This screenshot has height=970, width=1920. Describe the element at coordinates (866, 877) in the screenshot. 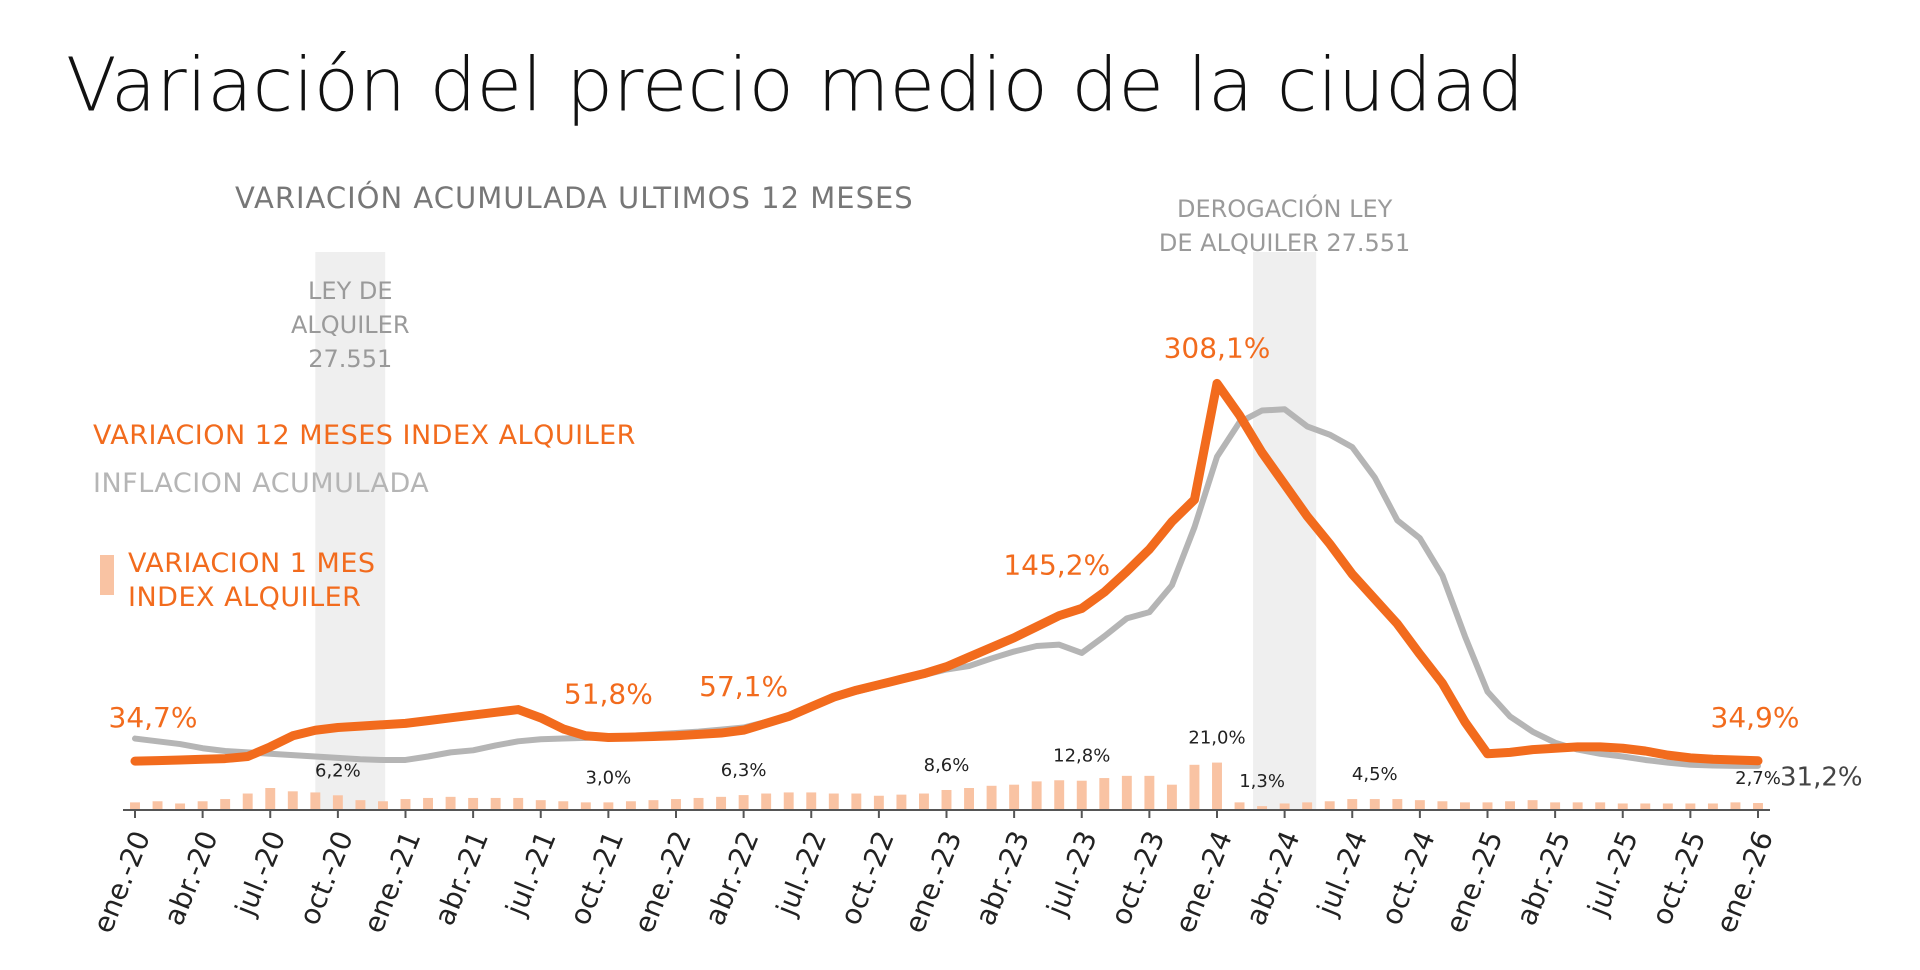

I see `x-tick-label: oct.-22` at that location.